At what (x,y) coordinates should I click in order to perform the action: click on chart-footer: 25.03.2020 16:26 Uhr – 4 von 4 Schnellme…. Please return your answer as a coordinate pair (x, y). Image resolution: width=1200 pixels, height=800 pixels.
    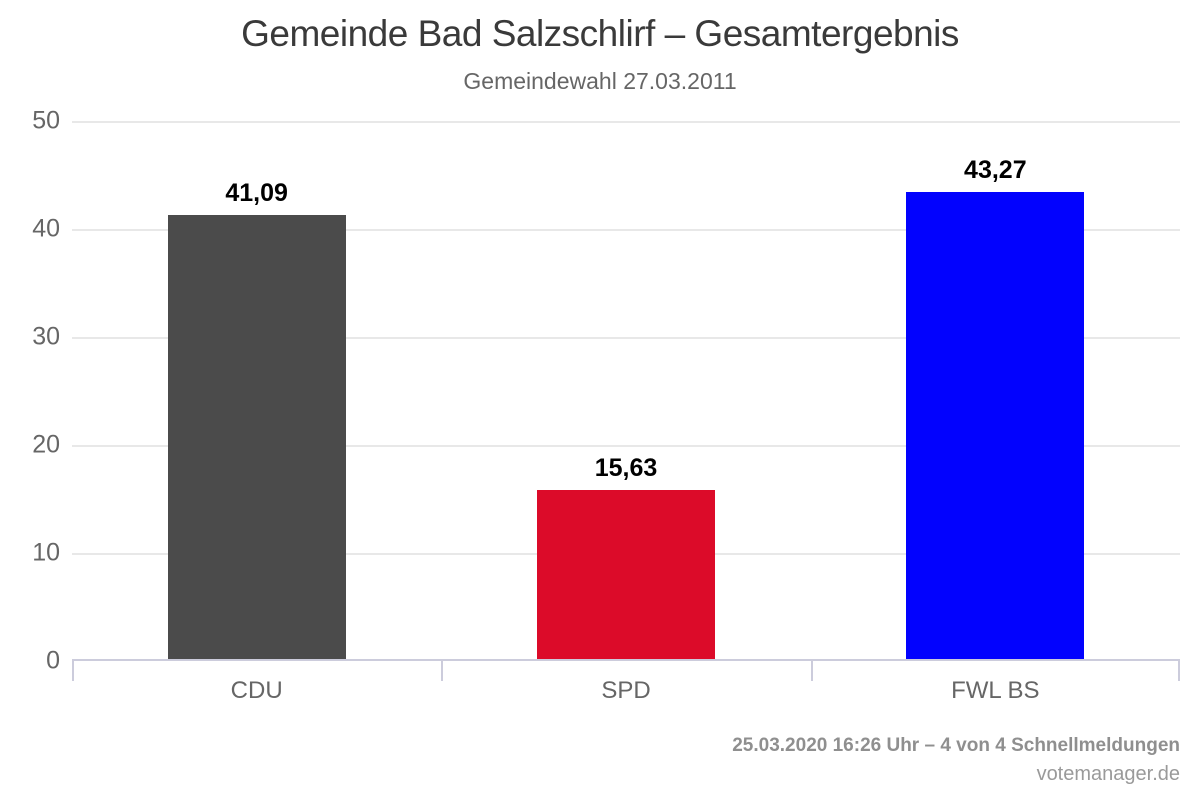
    Looking at the image, I should click on (956, 760).